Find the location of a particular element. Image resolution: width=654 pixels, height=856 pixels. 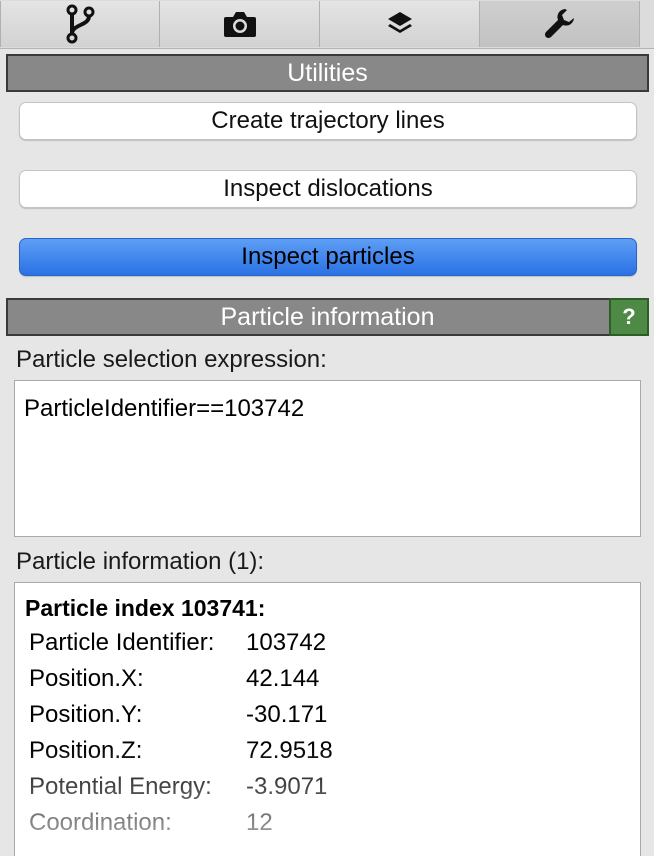

inspect-dislocations-label: Inspect dislocations is located at coordinates (328, 188).